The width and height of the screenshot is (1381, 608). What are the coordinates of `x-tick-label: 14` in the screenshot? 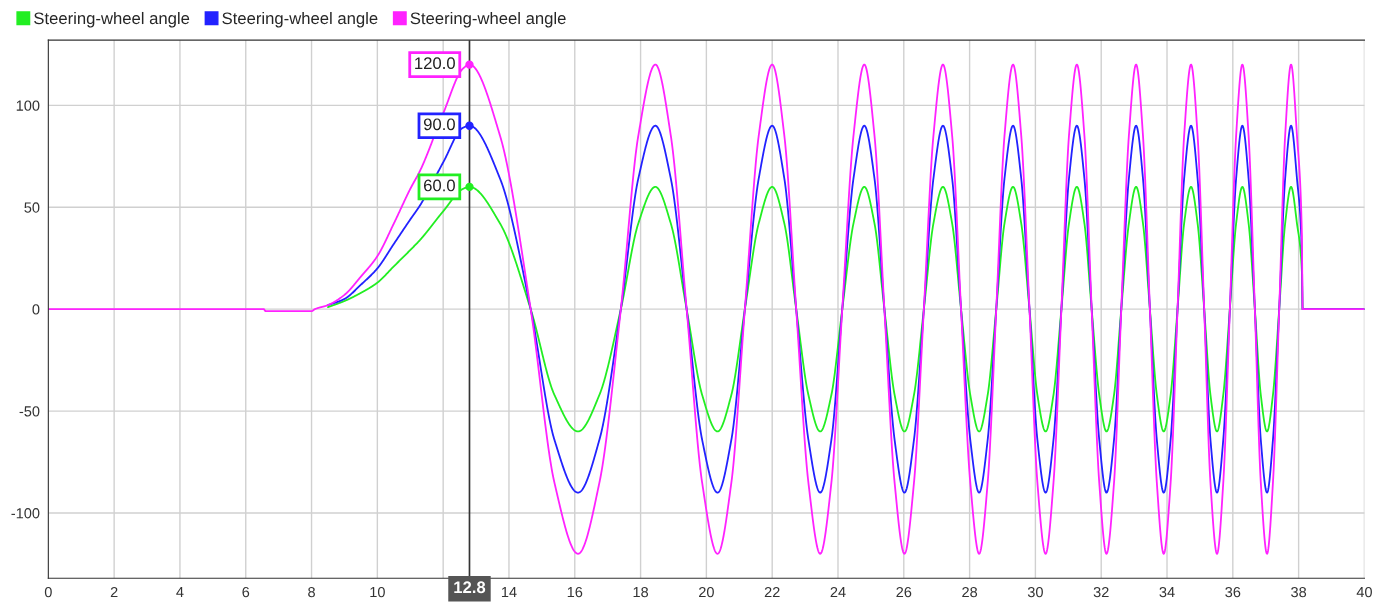 It's located at (509, 592).